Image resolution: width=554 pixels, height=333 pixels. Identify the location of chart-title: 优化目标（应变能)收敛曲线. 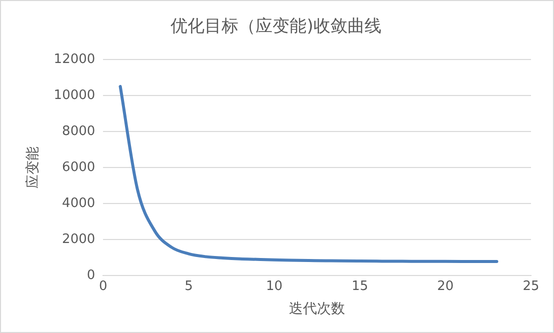
(276, 26).